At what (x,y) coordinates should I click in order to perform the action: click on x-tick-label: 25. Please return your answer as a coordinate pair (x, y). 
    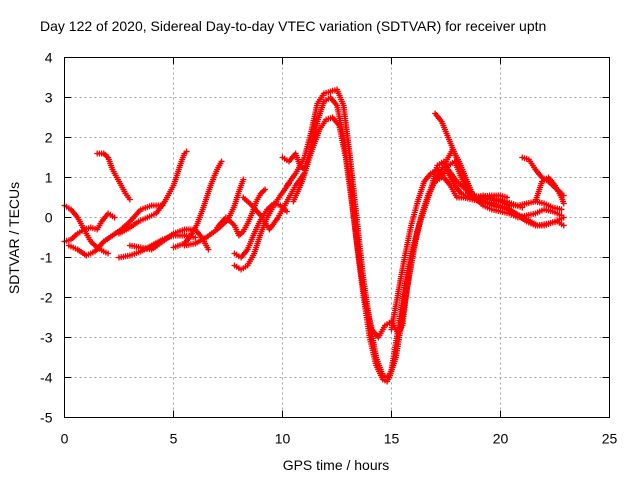
    Looking at the image, I should click on (610, 439).